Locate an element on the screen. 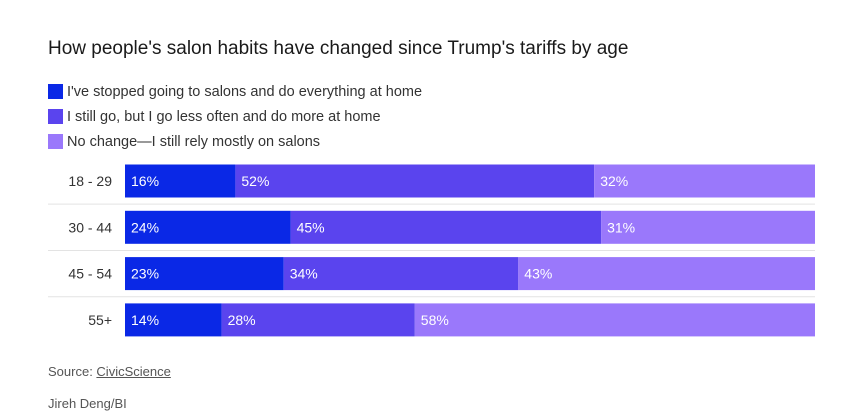 Image resolution: width=844 pixels, height=417 pixels. source-prefix: Source: is located at coordinates (72, 371).